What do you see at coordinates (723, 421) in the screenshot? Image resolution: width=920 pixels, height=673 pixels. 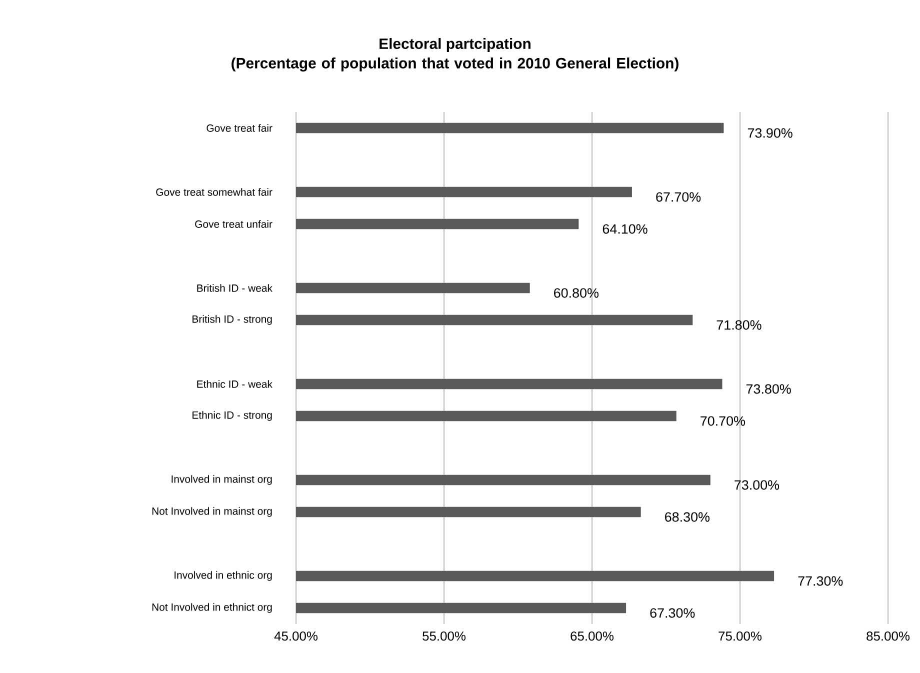 I see `data-label: 70.70%` at bounding box center [723, 421].